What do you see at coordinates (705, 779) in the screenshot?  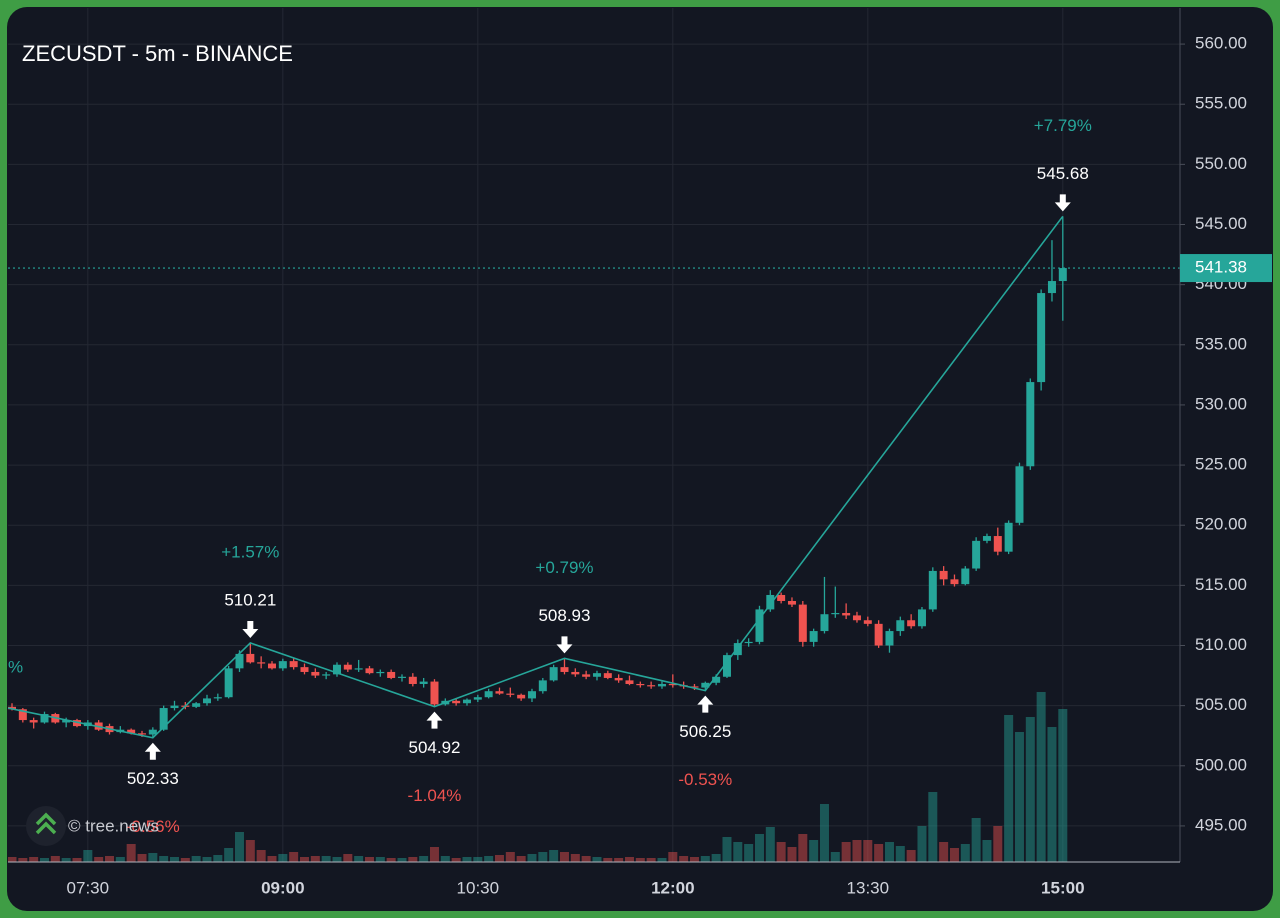 I see `pivot-change-label: -0.53%` at bounding box center [705, 779].